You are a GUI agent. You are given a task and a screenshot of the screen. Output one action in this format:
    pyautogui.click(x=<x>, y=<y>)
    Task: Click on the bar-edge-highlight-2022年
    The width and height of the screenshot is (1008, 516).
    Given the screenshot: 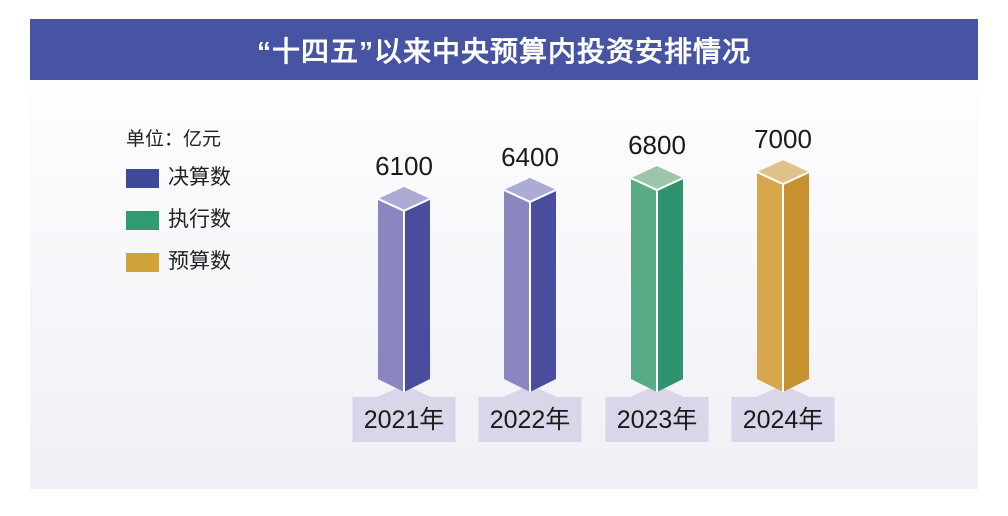 What is the action you would take?
    pyautogui.click(x=530, y=290)
    